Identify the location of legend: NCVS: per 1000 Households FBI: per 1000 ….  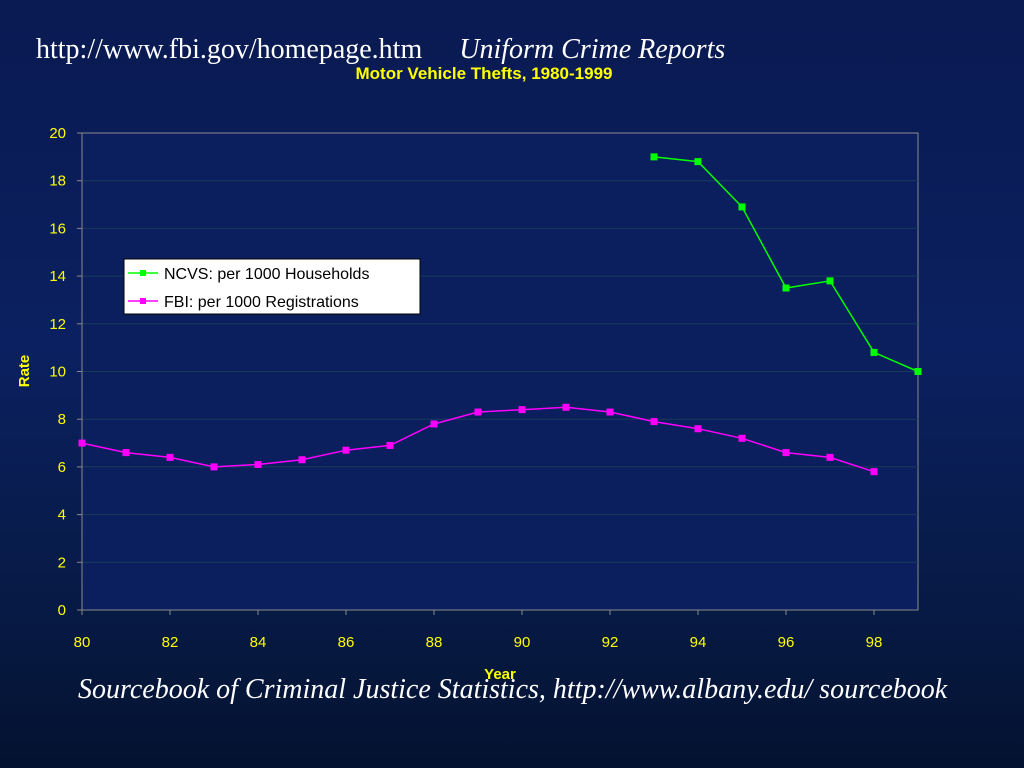
(272, 286).